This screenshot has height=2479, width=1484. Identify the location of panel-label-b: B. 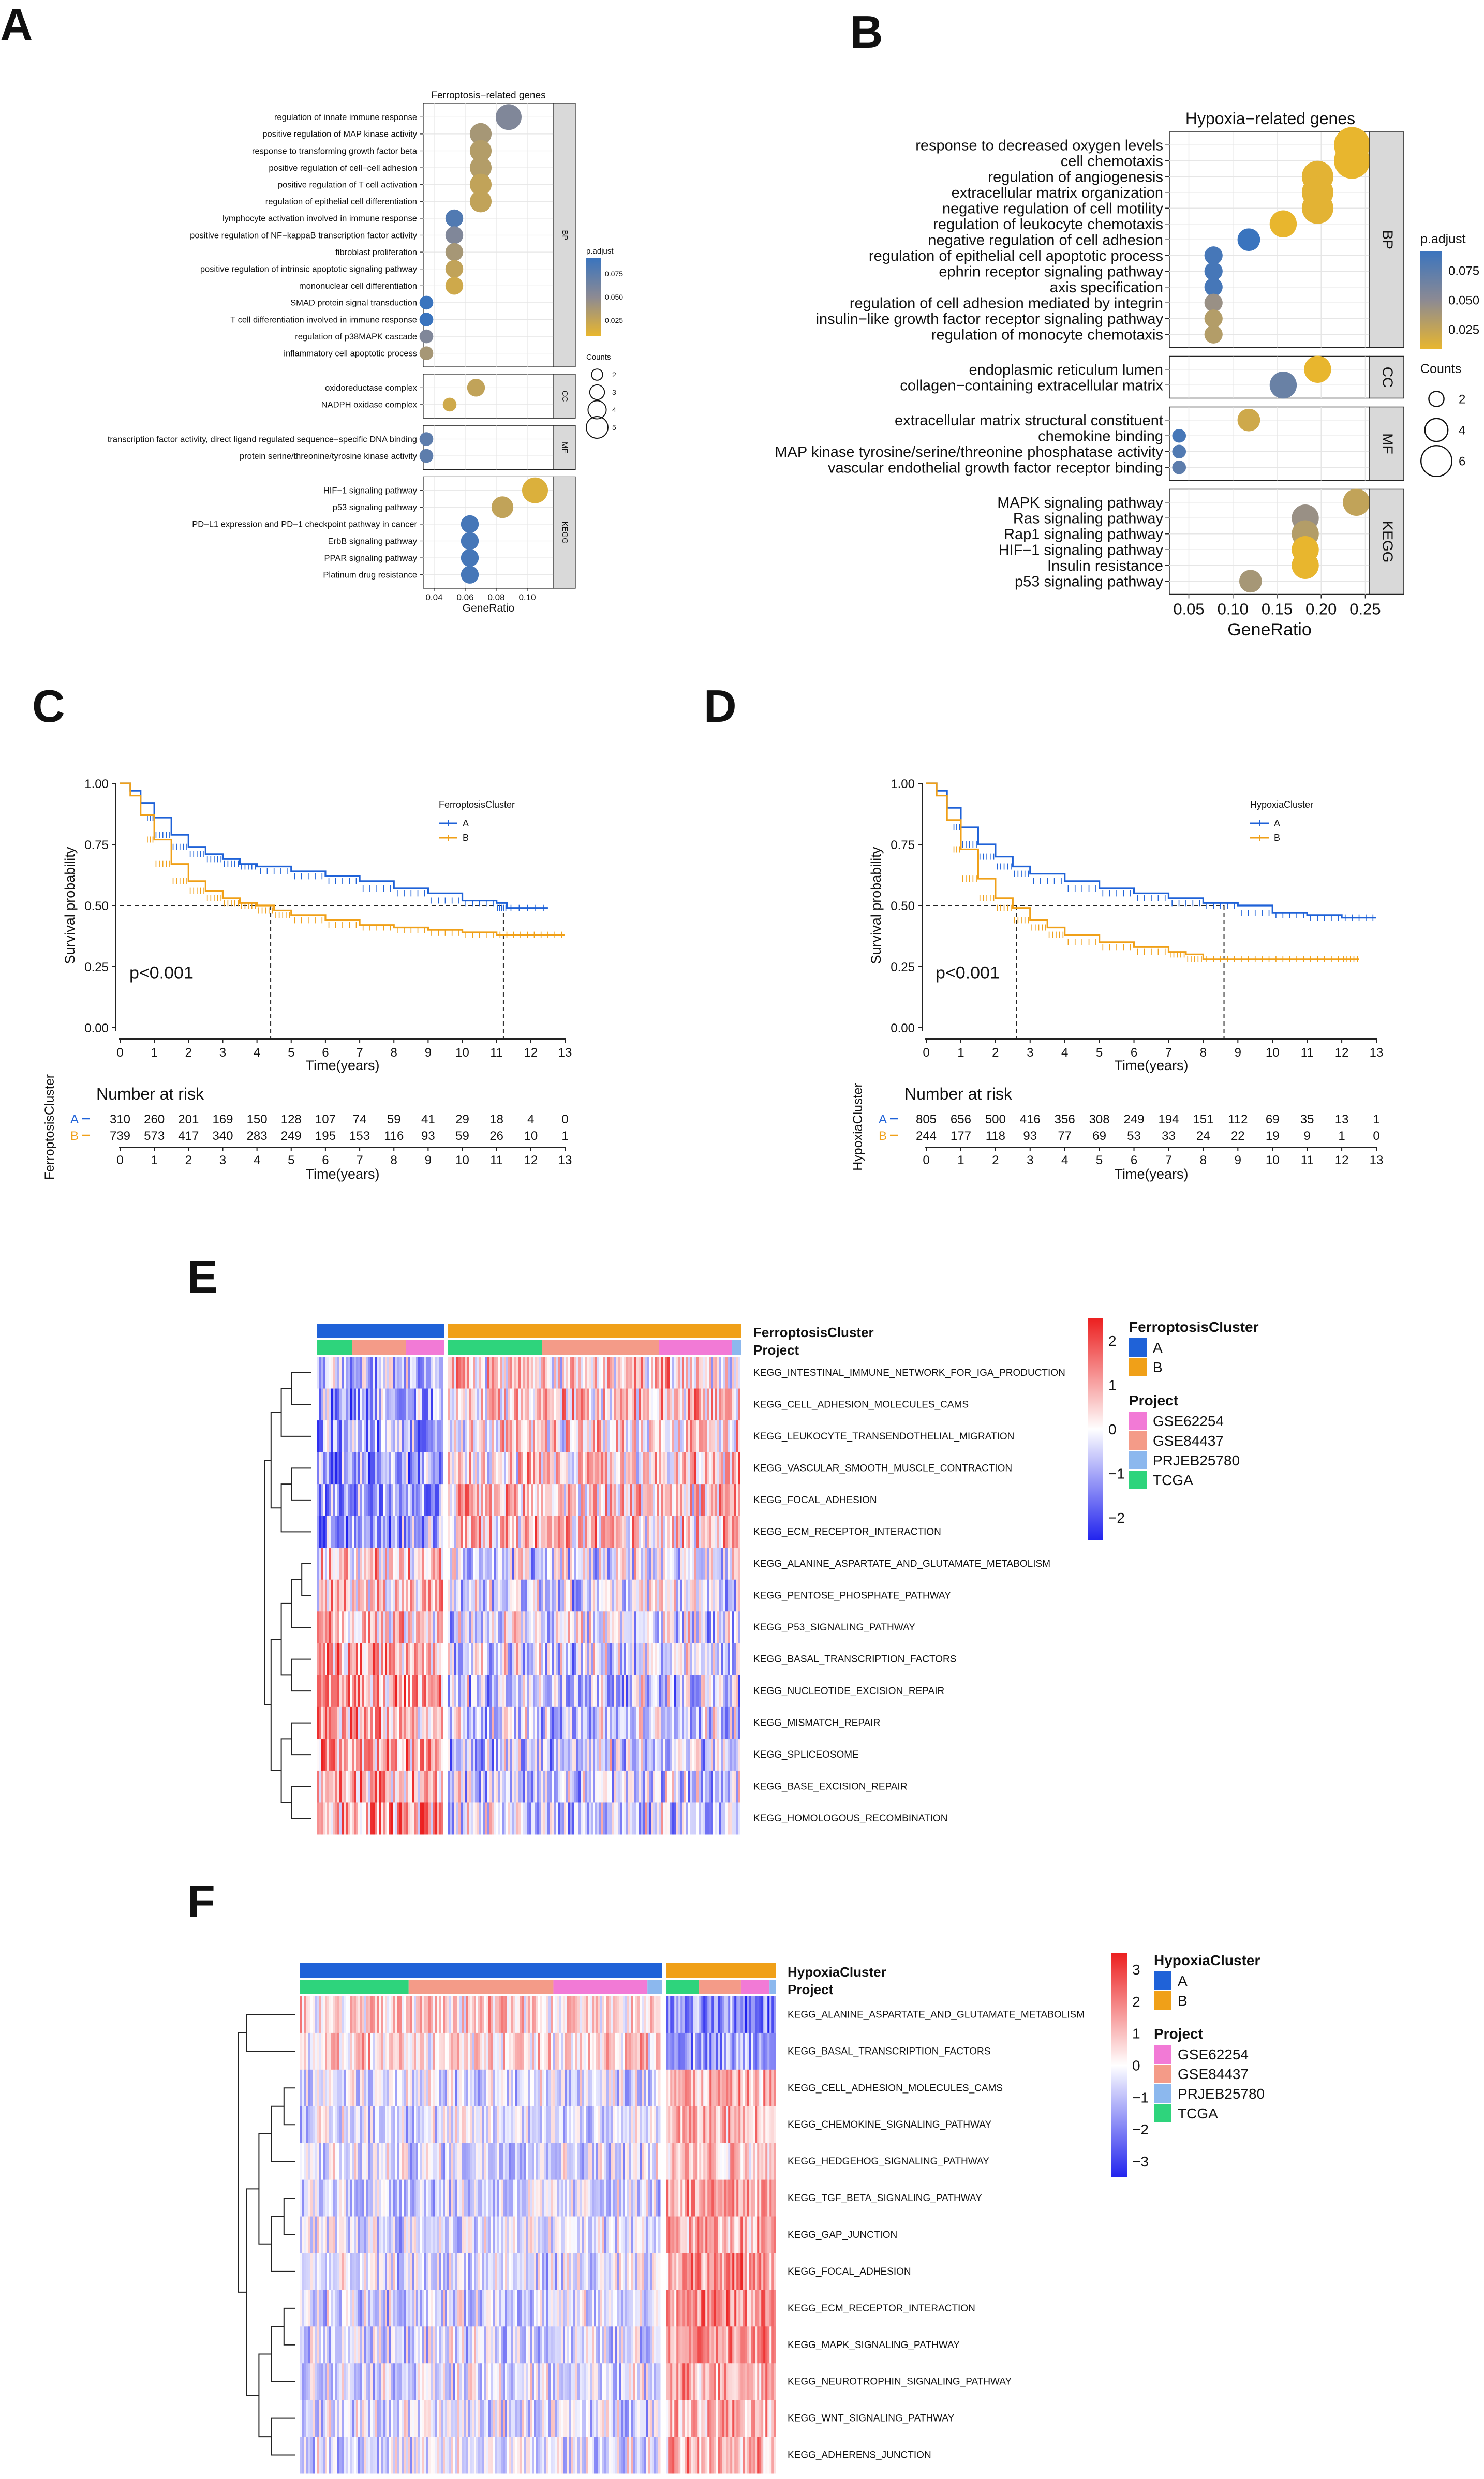
(866, 31).